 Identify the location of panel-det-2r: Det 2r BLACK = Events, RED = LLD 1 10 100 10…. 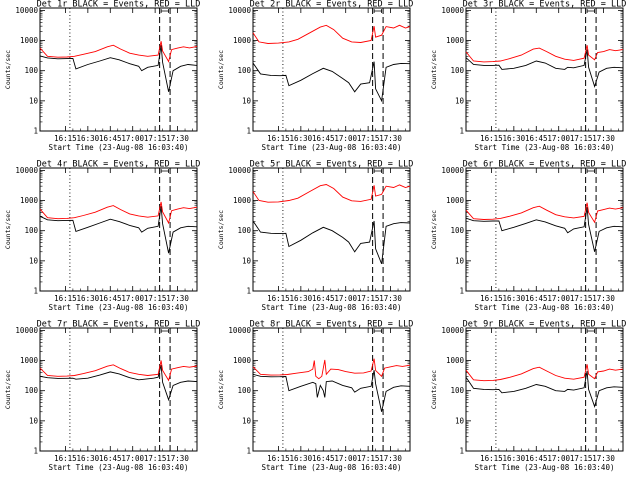
(315, 76).